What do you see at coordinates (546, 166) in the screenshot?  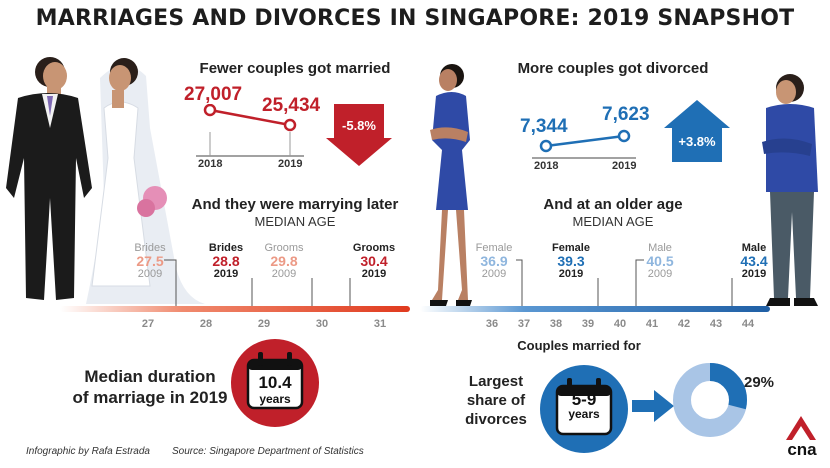 I see `divorces-year-2018: 2018` at bounding box center [546, 166].